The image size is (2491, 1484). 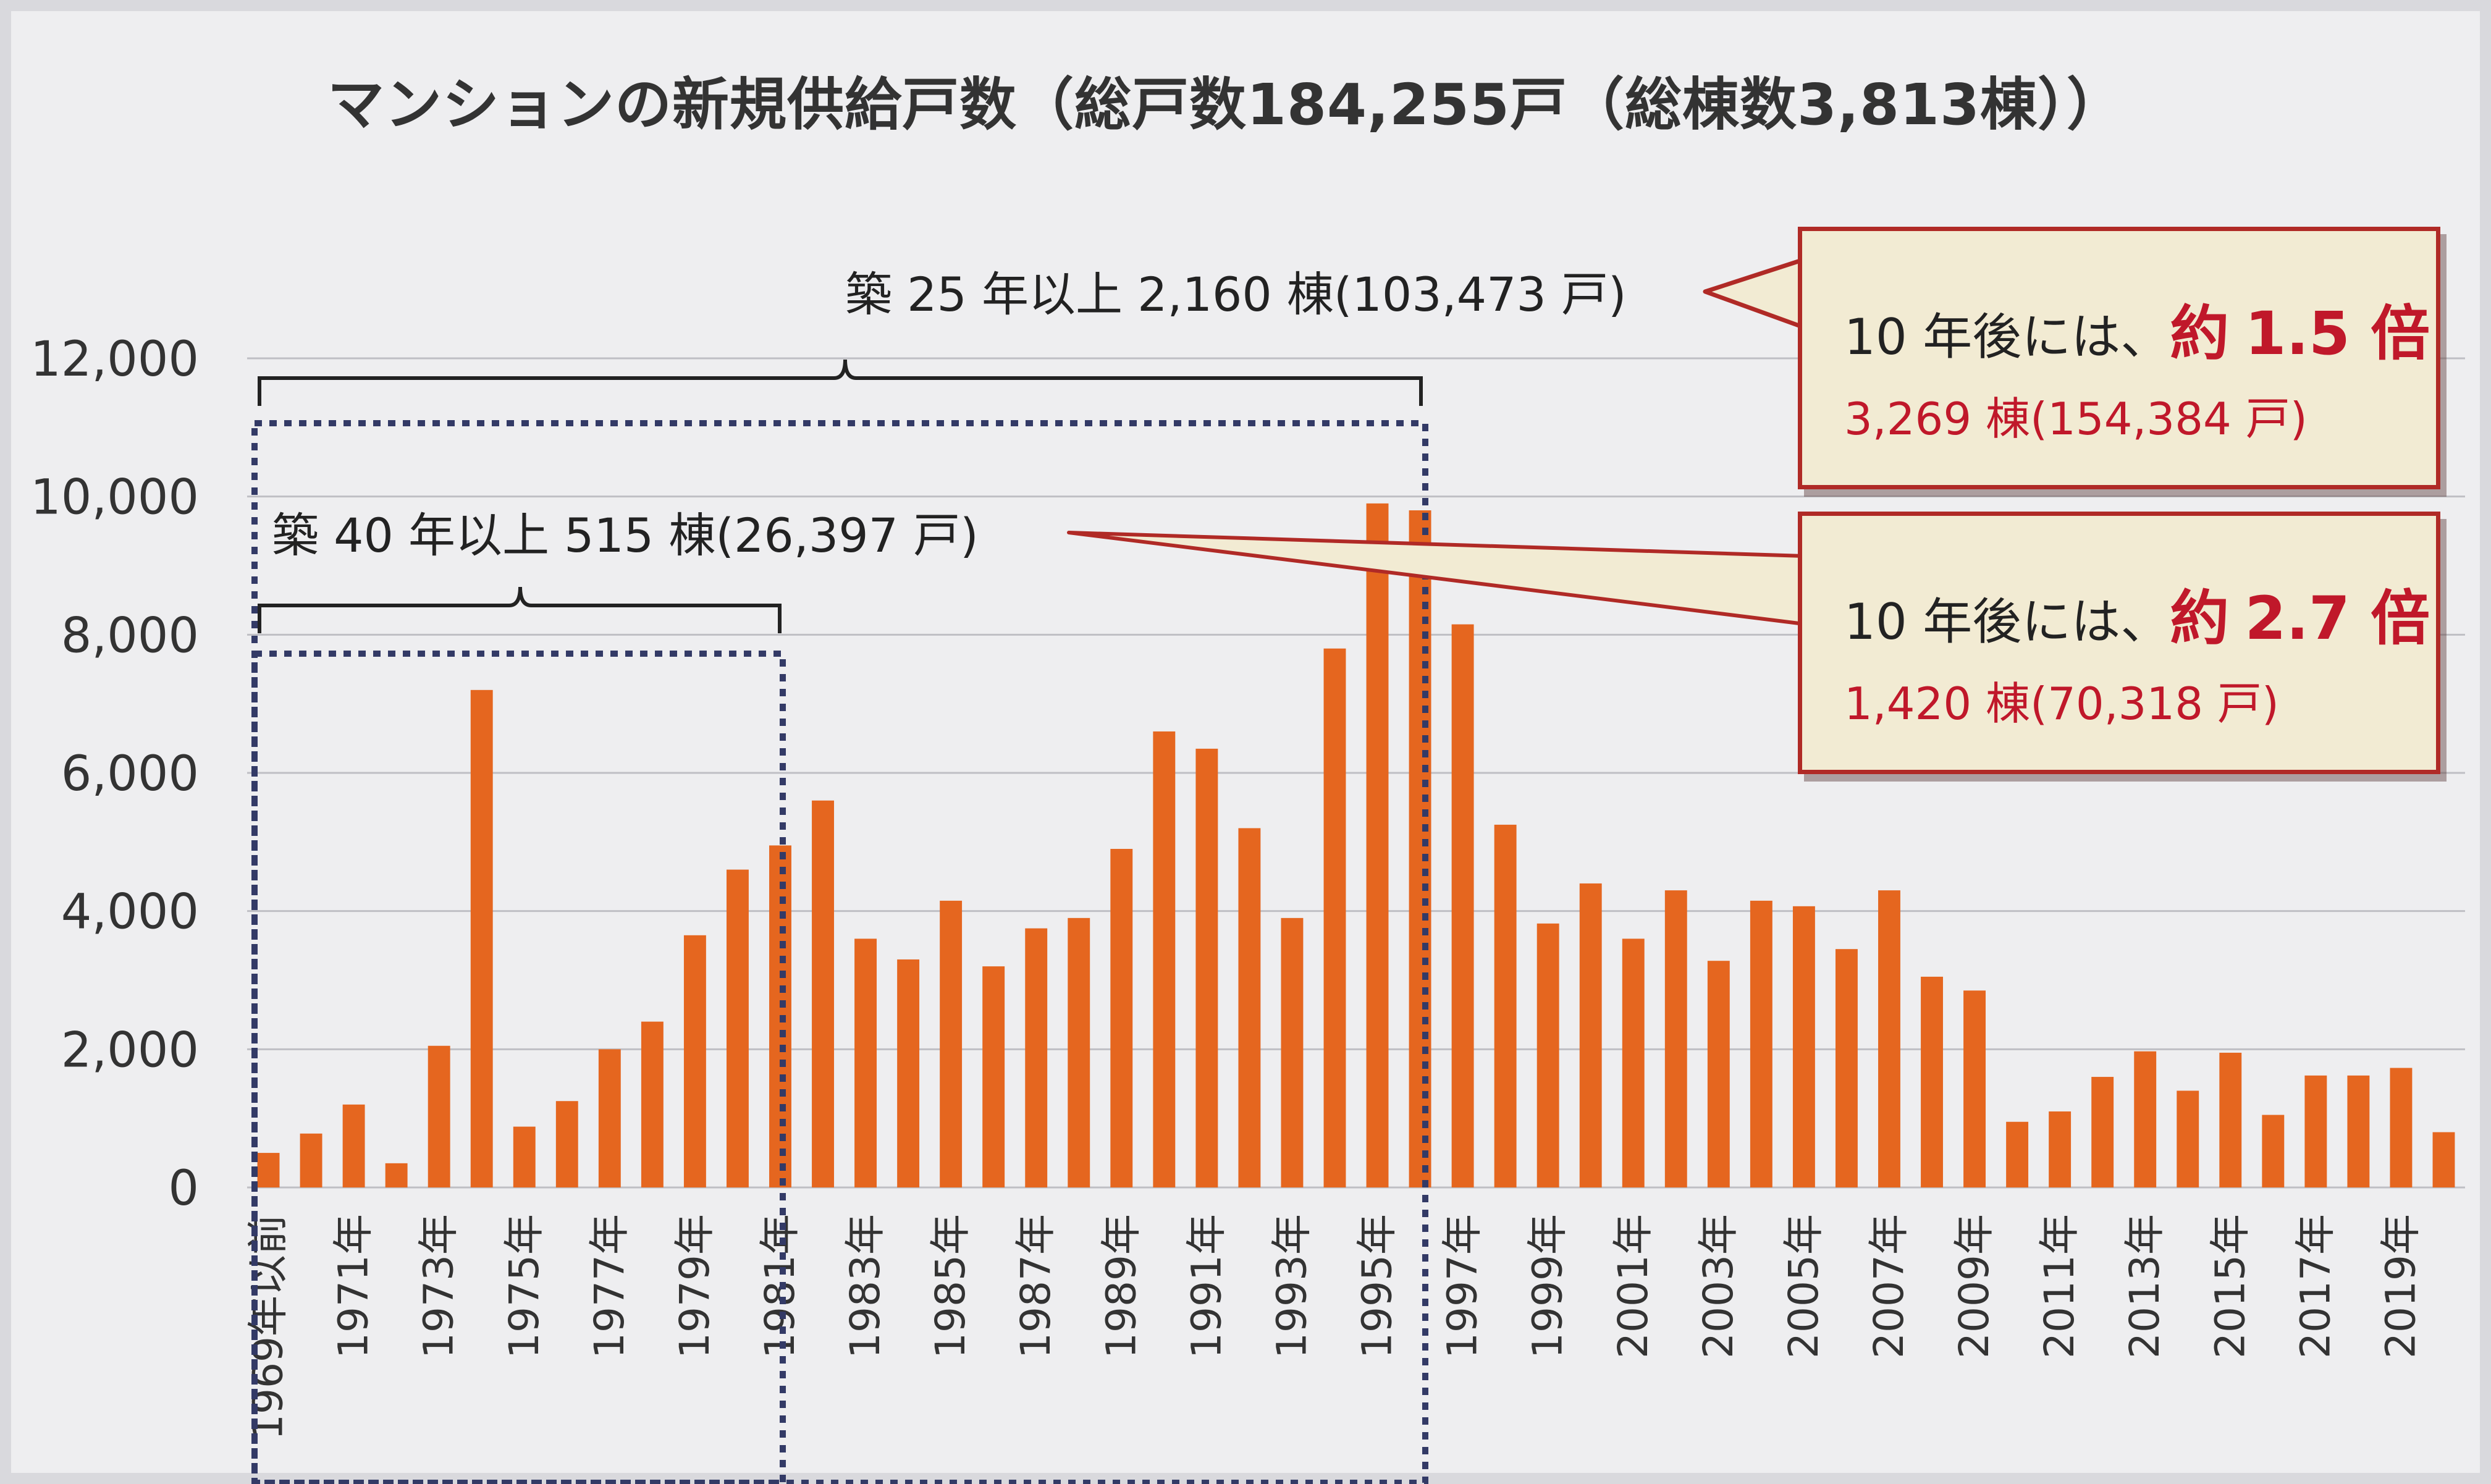 What do you see at coordinates (520, 609) in the screenshot?
I see `over-40-years-brace` at bounding box center [520, 609].